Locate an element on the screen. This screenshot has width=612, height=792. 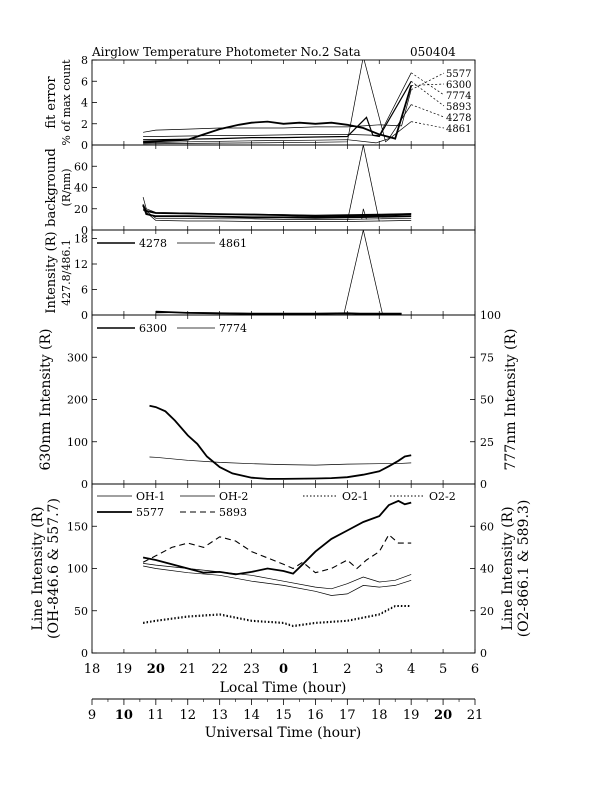
y-axis-label: fit error is located at coordinates (51, 102).